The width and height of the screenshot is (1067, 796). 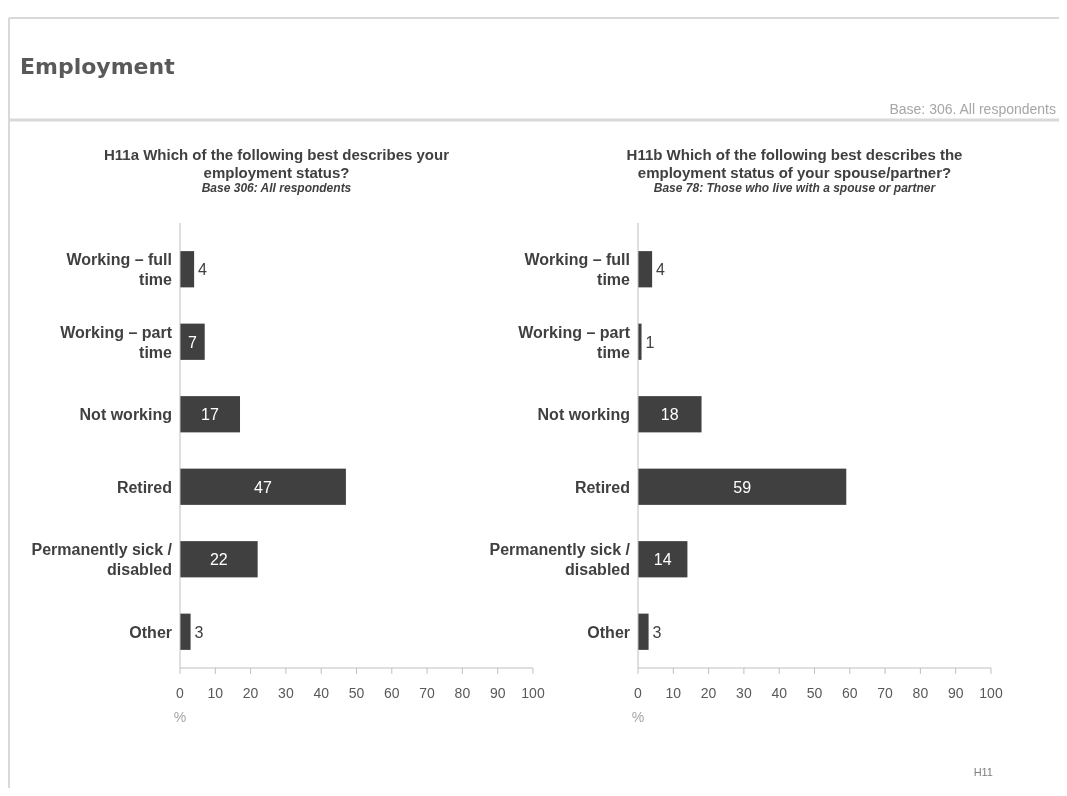 I want to click on data-label: 22, so click(x=218, y=560).